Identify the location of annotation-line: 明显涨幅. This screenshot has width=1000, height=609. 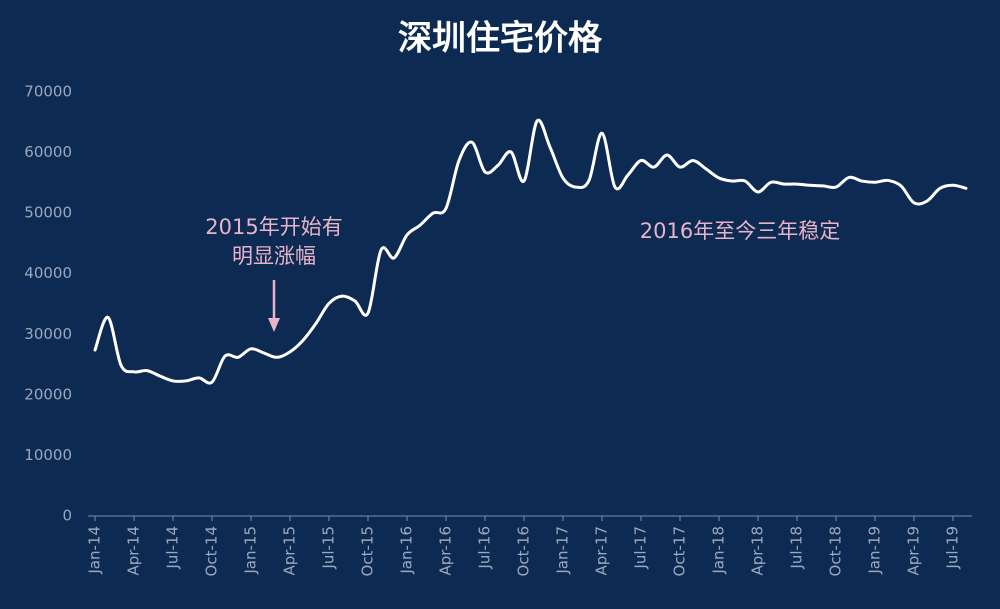
(274, 256).